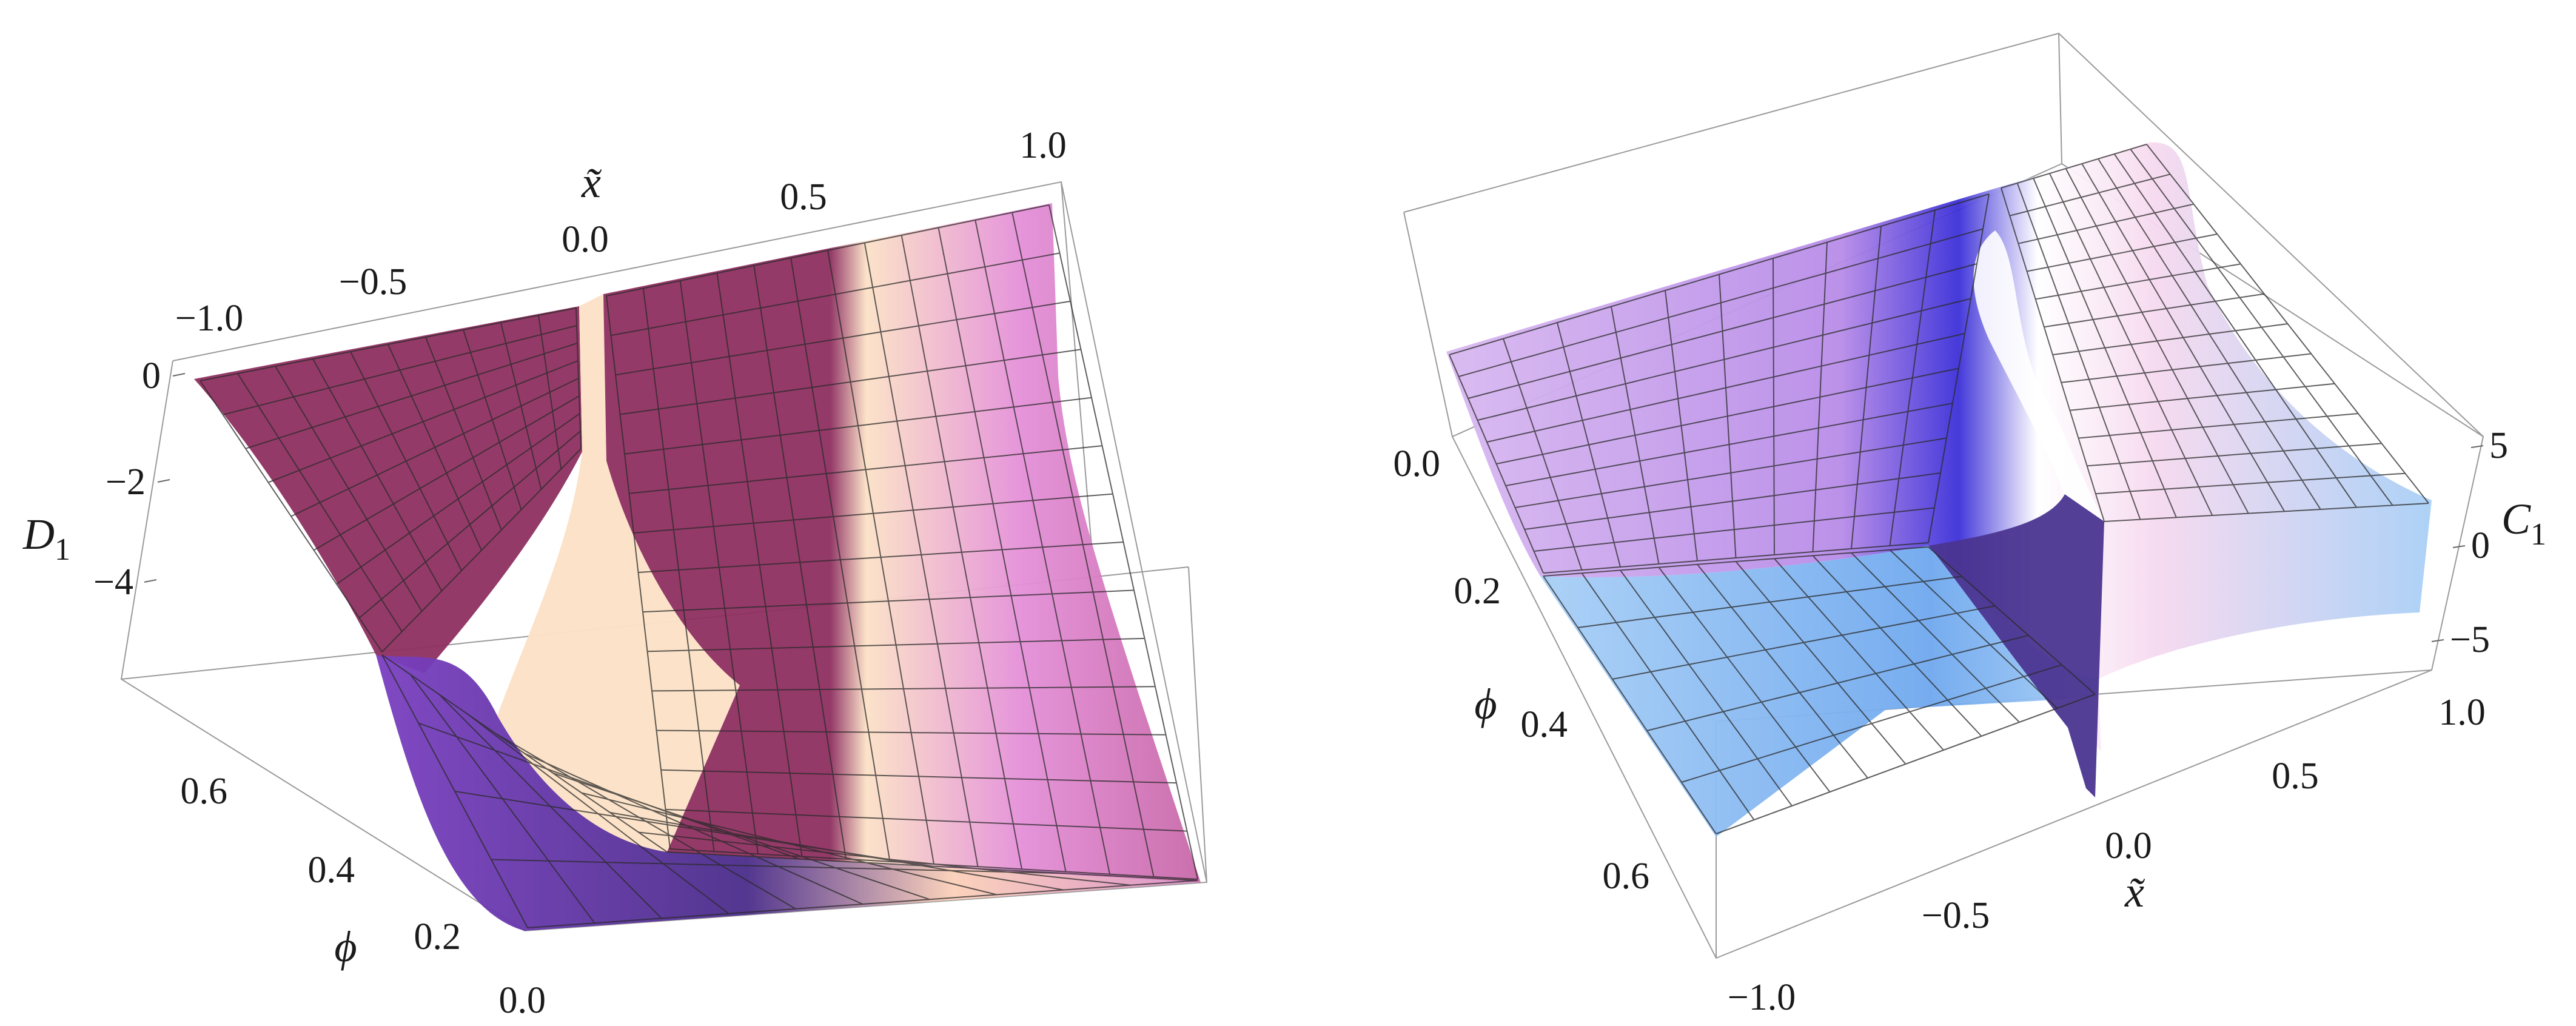 Image resolution: width=2576 pixels, height=1026 pixels. What do you see at coordinates (2516, 519) in the screenshot?
I see `z-axis-label-base: C` at bounding box center [2516, 519].